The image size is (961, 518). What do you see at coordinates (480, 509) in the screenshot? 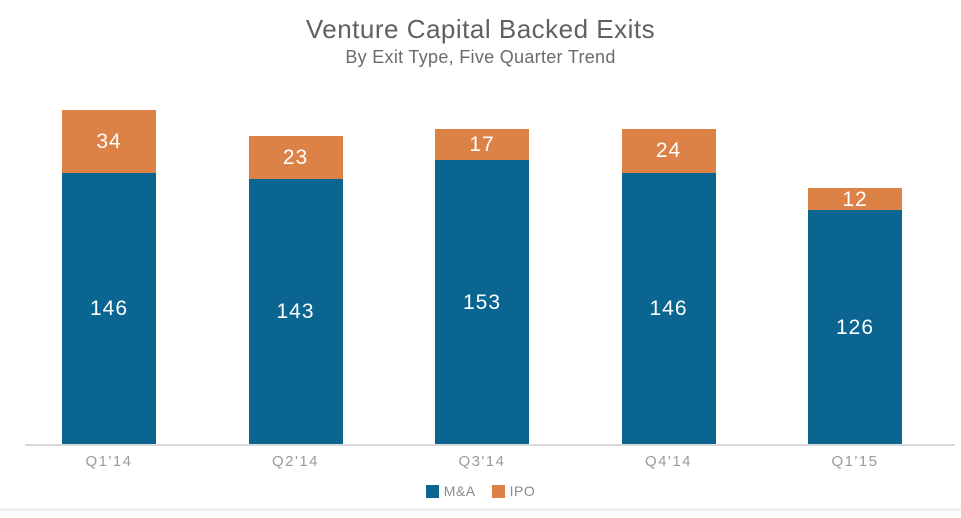
I see `bottom-edge-line` at bounding box center [480, 509].